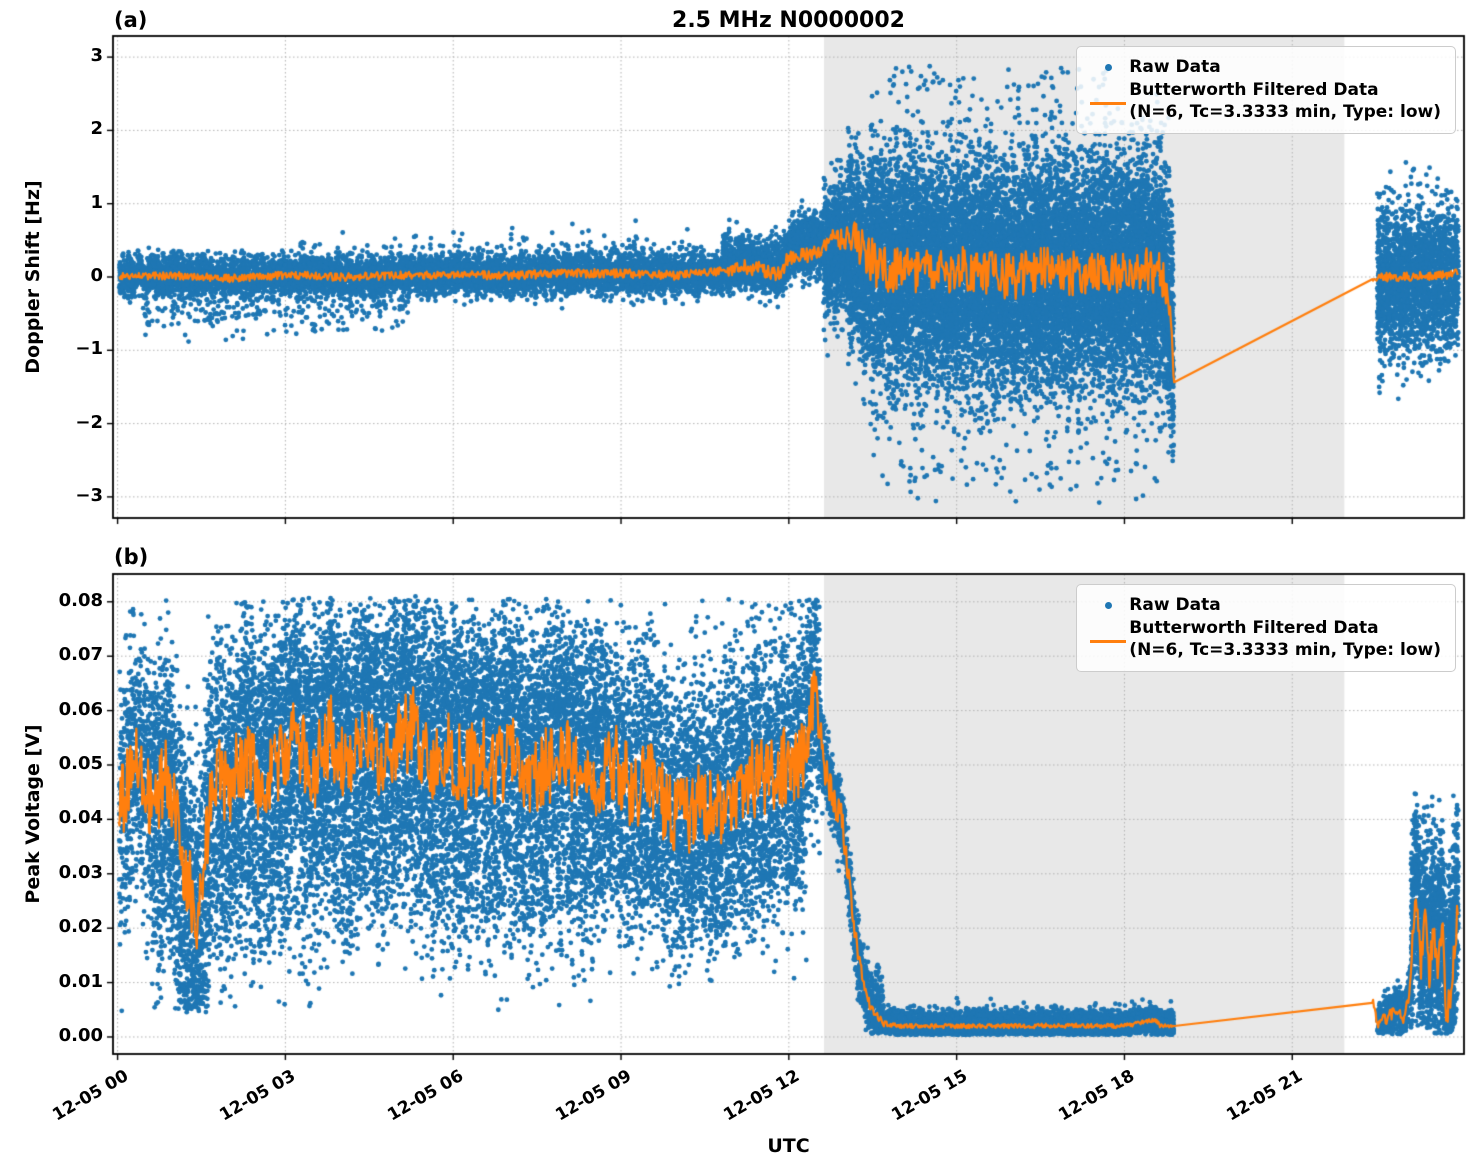  What do you see at coordinates (80, 818) in the screenshot?
I see `y-tick-label-b: 0.04` at bounding box center [80, 818].